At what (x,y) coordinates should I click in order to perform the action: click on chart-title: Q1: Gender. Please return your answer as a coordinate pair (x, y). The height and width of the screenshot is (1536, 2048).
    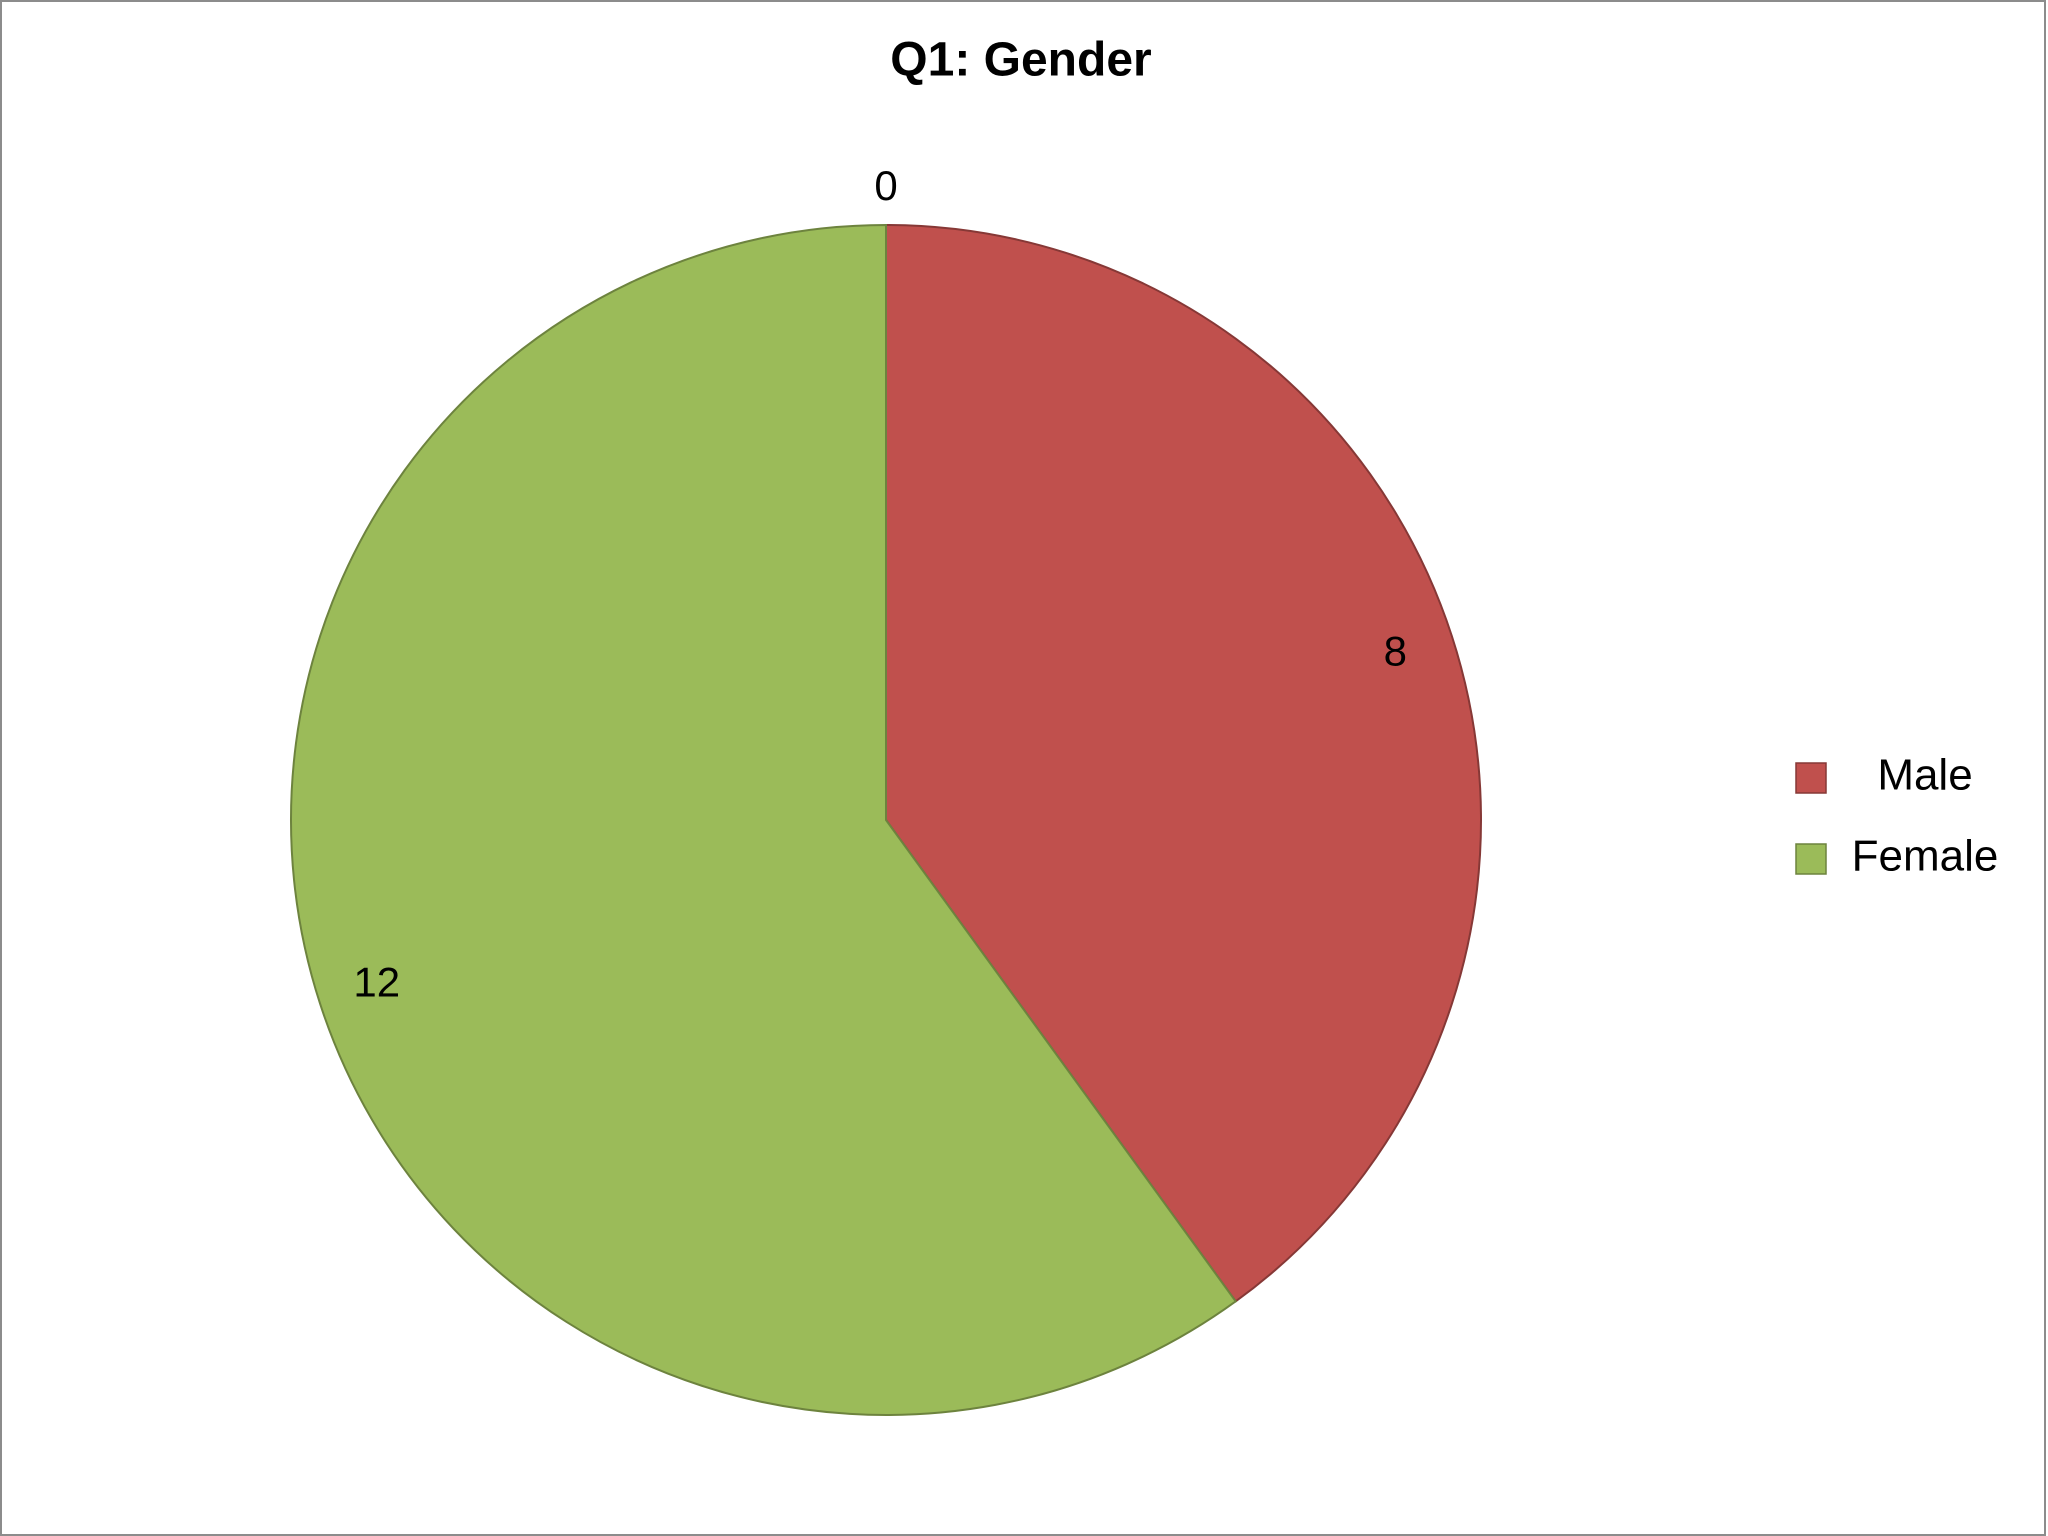
    Looking at the image, I should click on (1020, 60).